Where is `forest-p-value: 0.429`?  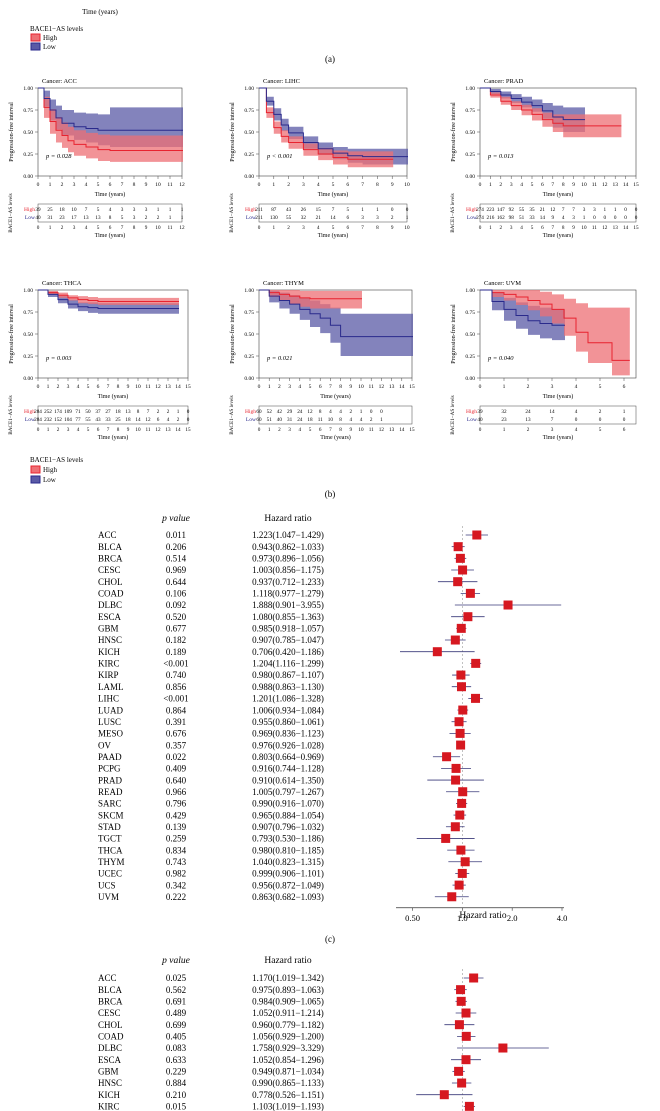
forest-p-value: 0.429 is located at coordinates (176, 815).